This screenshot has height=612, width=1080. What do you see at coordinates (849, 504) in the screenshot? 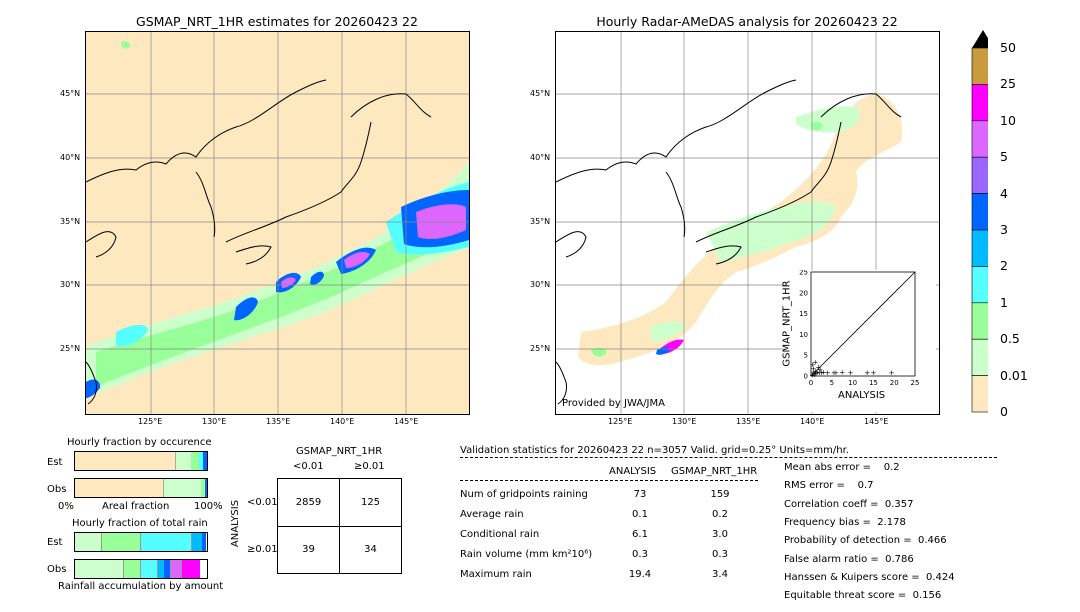
I see `validation-score-2: Correlation coeff = 0.357` at bounding box center [849, 504].